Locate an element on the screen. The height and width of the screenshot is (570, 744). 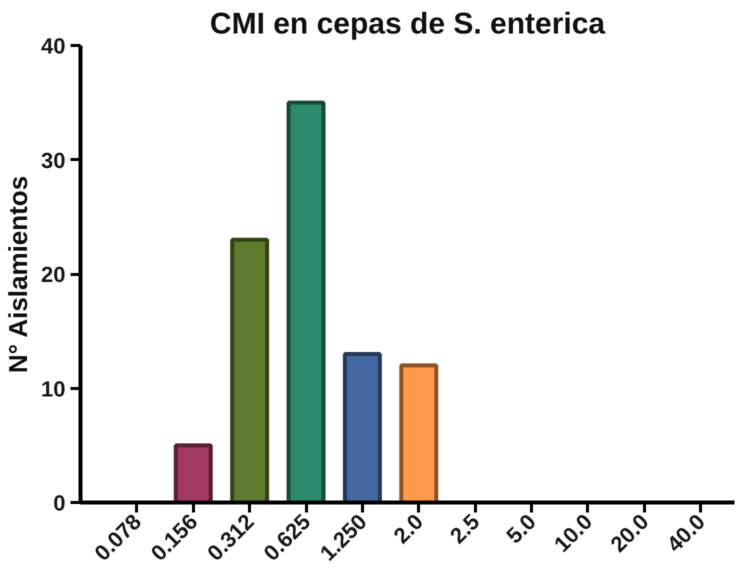
x-tick-label: 40.0 is located at coordinates (686, 533).